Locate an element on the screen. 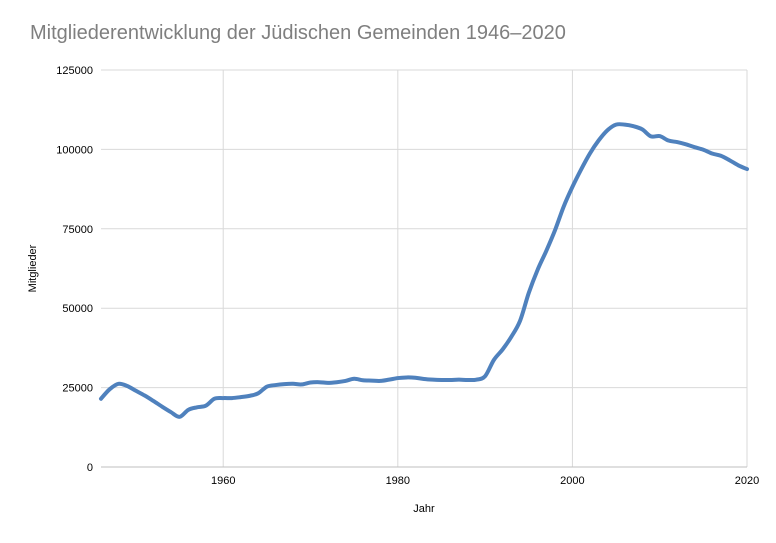 This screenshot has width=776, height=543. x-tick-label: 1960 is located at coordinates (223, 481).